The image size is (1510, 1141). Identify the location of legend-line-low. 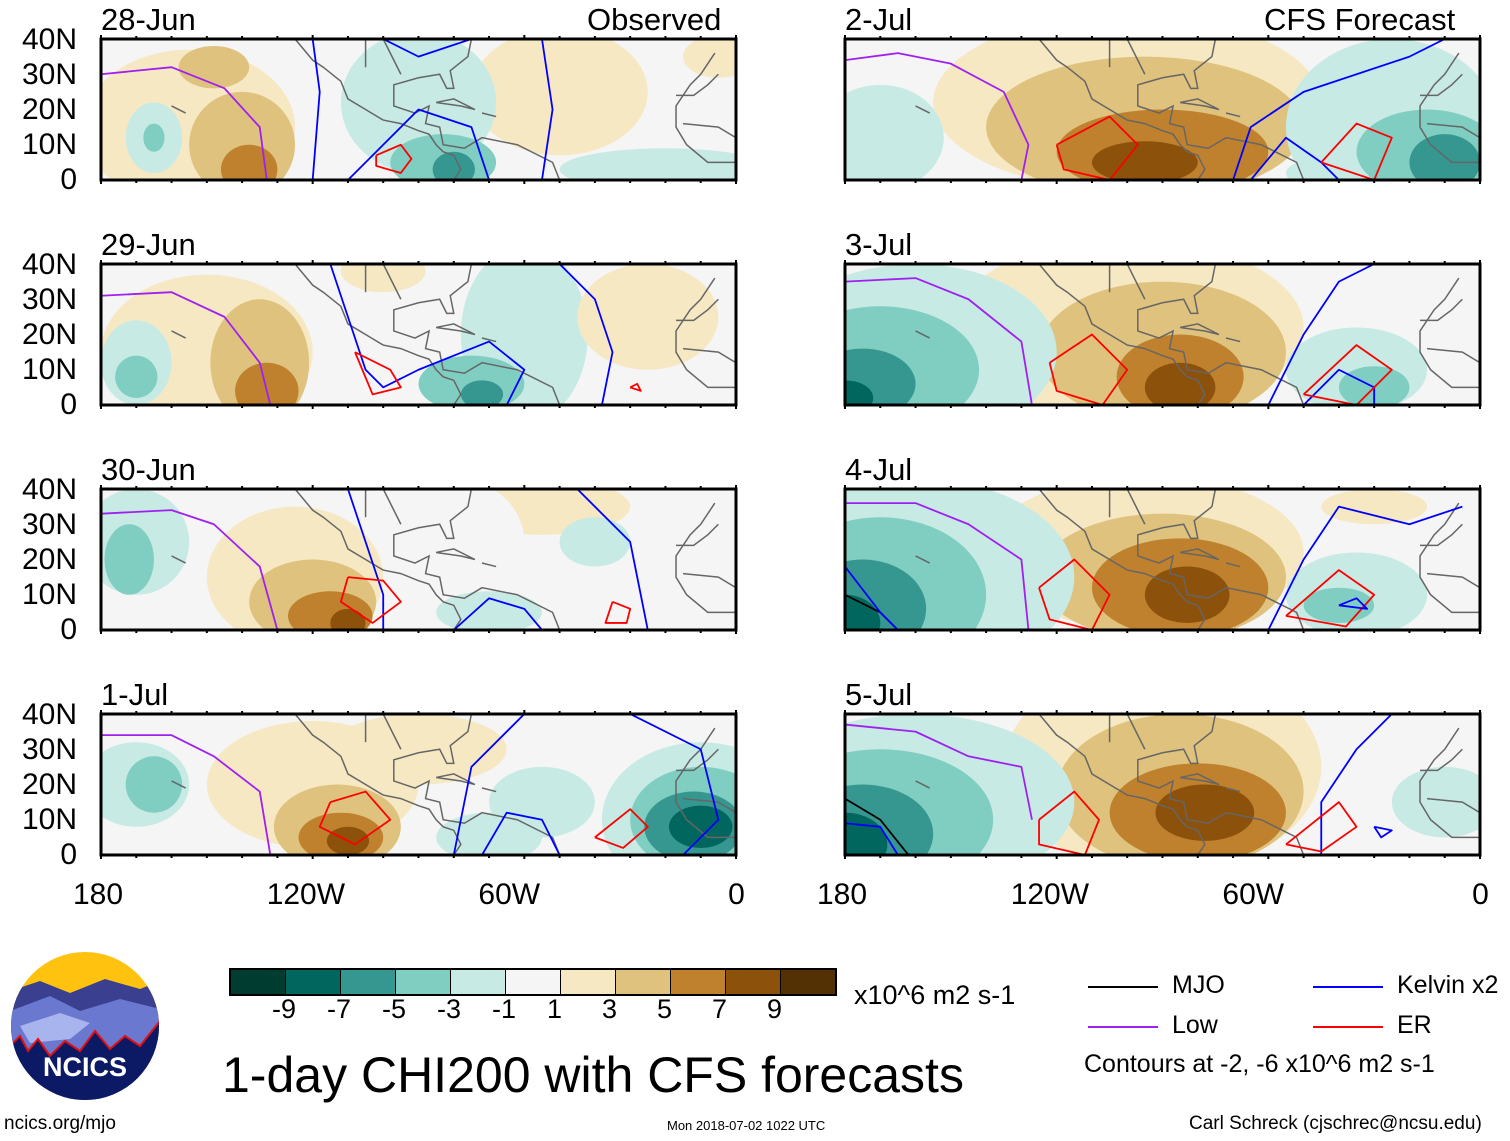
(1123, 1027).